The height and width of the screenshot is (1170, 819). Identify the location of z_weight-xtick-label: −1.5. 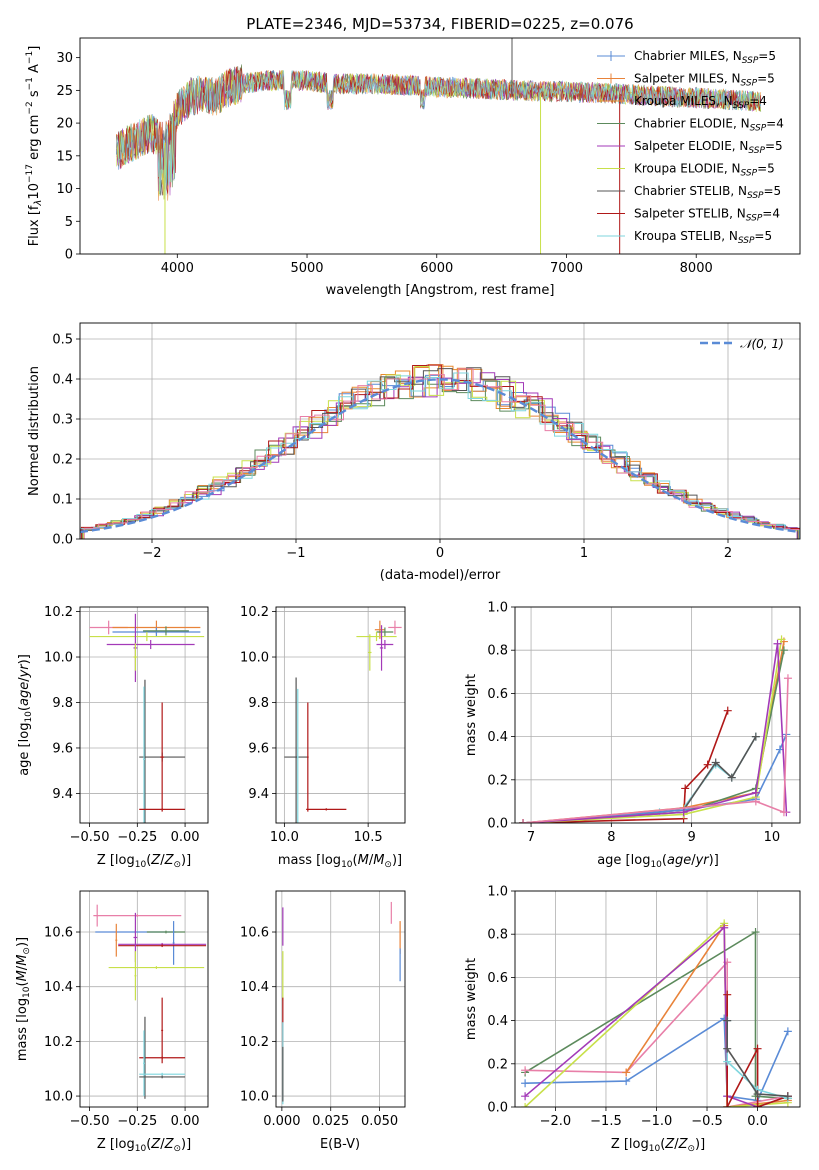
(606, 1121).